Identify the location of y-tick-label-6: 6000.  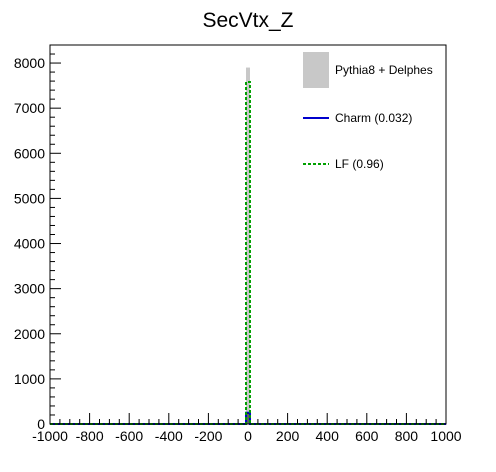
(29, 153).